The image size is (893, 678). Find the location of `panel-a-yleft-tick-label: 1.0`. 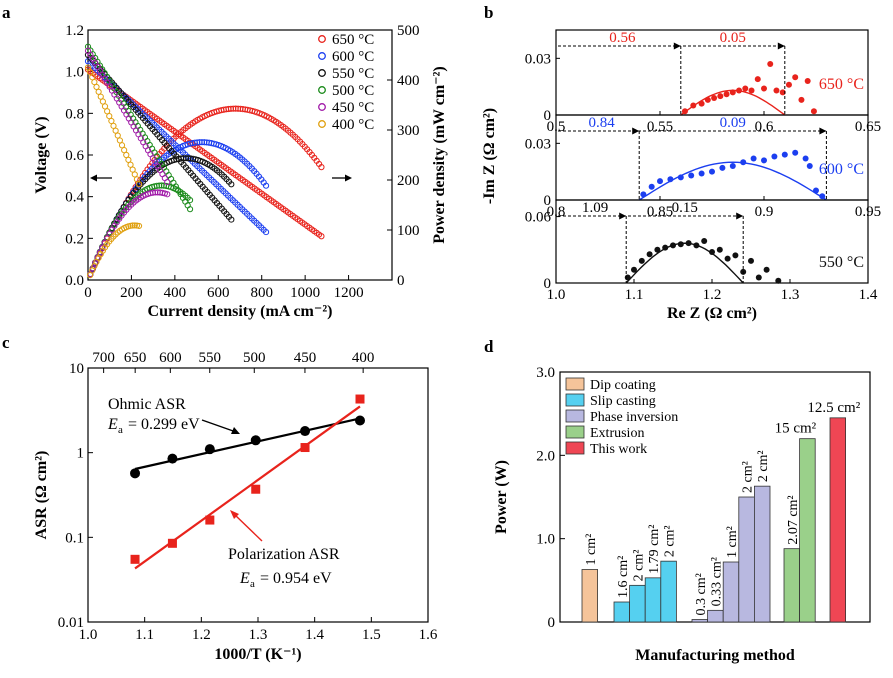

panel-a-yleft-tick-label: 1.0 is located at coordinates (74, 73).